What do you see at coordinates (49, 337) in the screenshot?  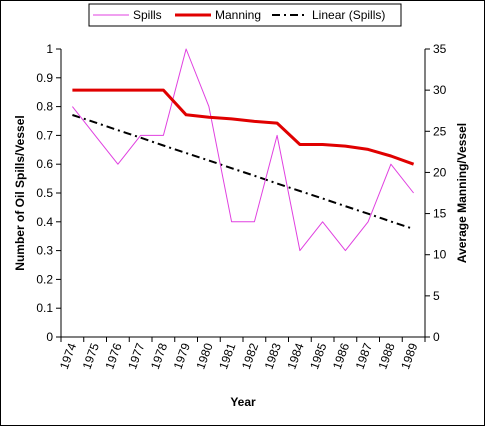 I see `y-left-tick-label: 0` at bounding box center [49, 337].